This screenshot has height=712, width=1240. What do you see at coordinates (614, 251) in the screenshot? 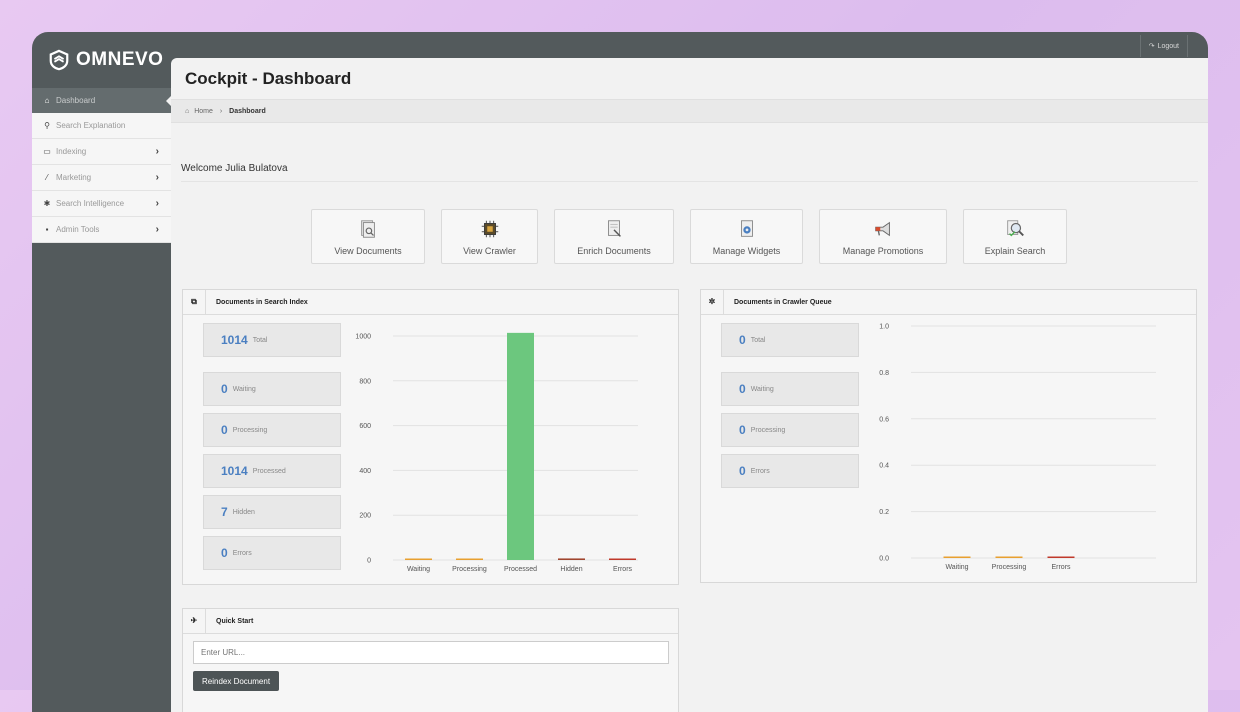
I see `button-label: Enrich Documents` at bounding box center [614, 251].